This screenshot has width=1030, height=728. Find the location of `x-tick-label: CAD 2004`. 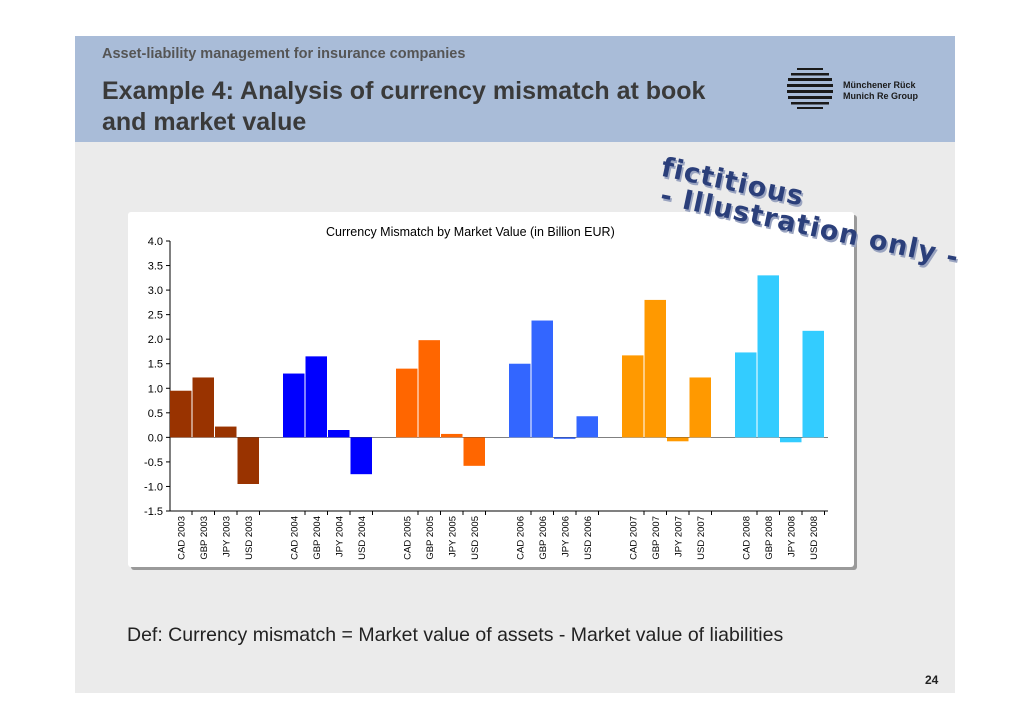

x-tick-label: CAD 2004 is located at coordinates (294, 538).